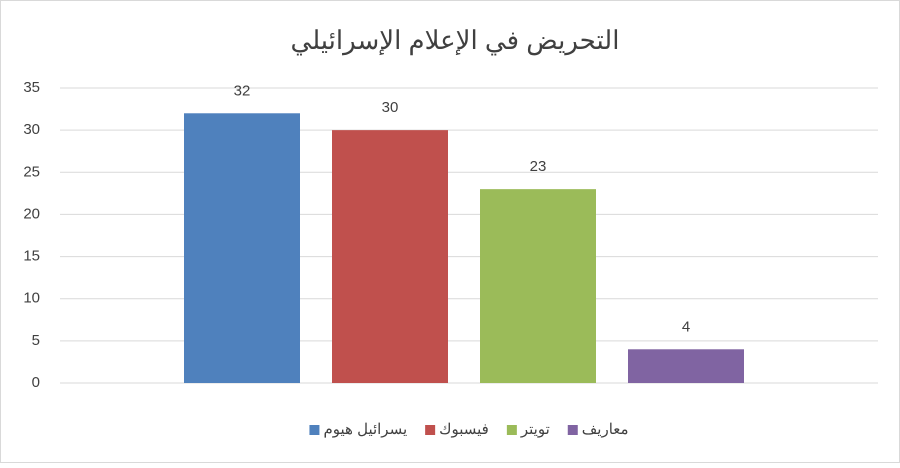 This screenshot has height=468, width=900. Describe the element at coordinates (31, 87) in the screenshot. I see `y-tick-label: 35` at that location.